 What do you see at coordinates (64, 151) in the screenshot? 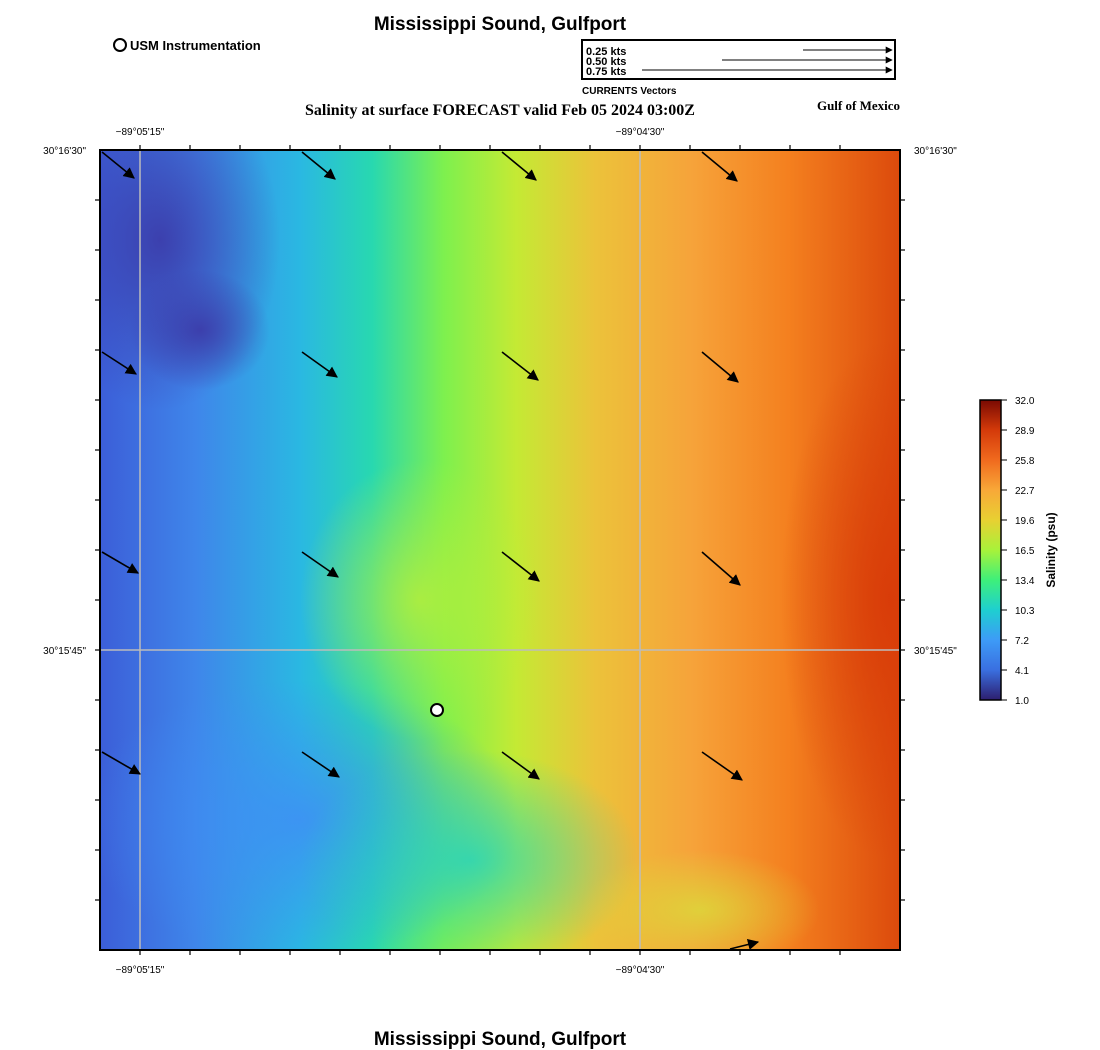
I see `lat-label-left-1: 30°16'30"` at bounding box center [64, 151].